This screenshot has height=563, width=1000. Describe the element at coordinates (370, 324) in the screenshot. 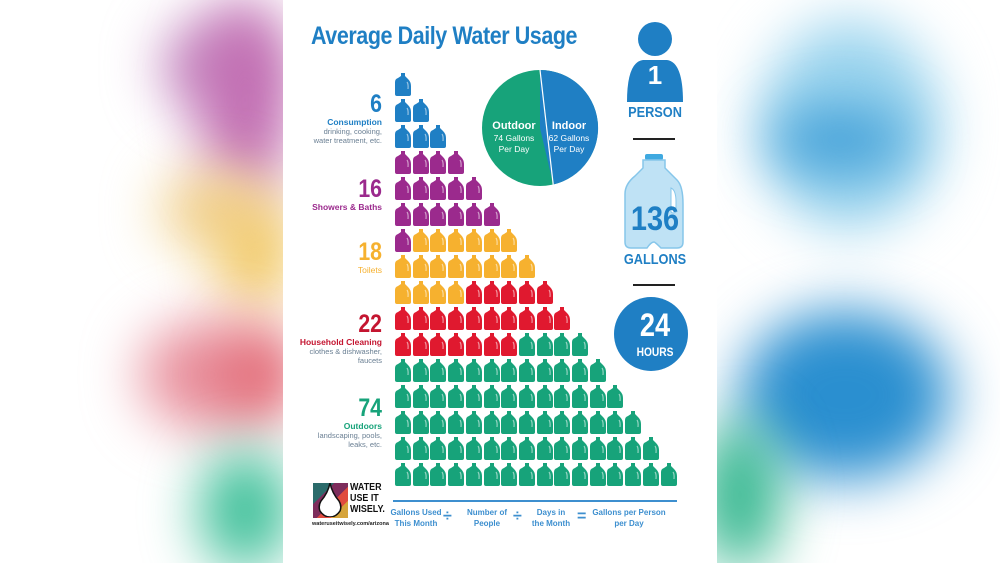

I see `category-value: 22` at that location.